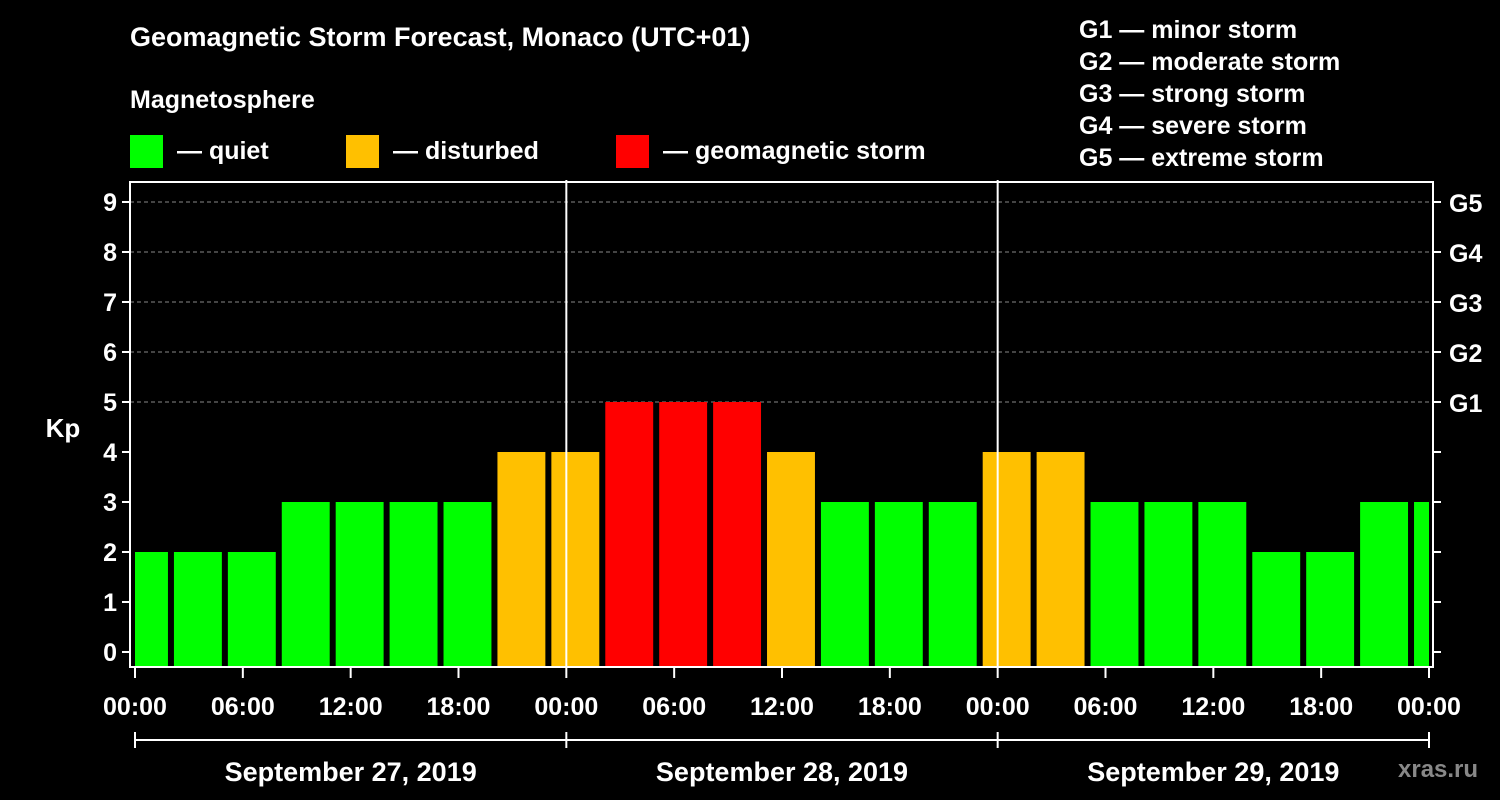 The width and height of the screenshot is (1500, 800). Describe the element at coordinates (110, 653) in the screenshot. I see `y-tick-label: 0` at that location.